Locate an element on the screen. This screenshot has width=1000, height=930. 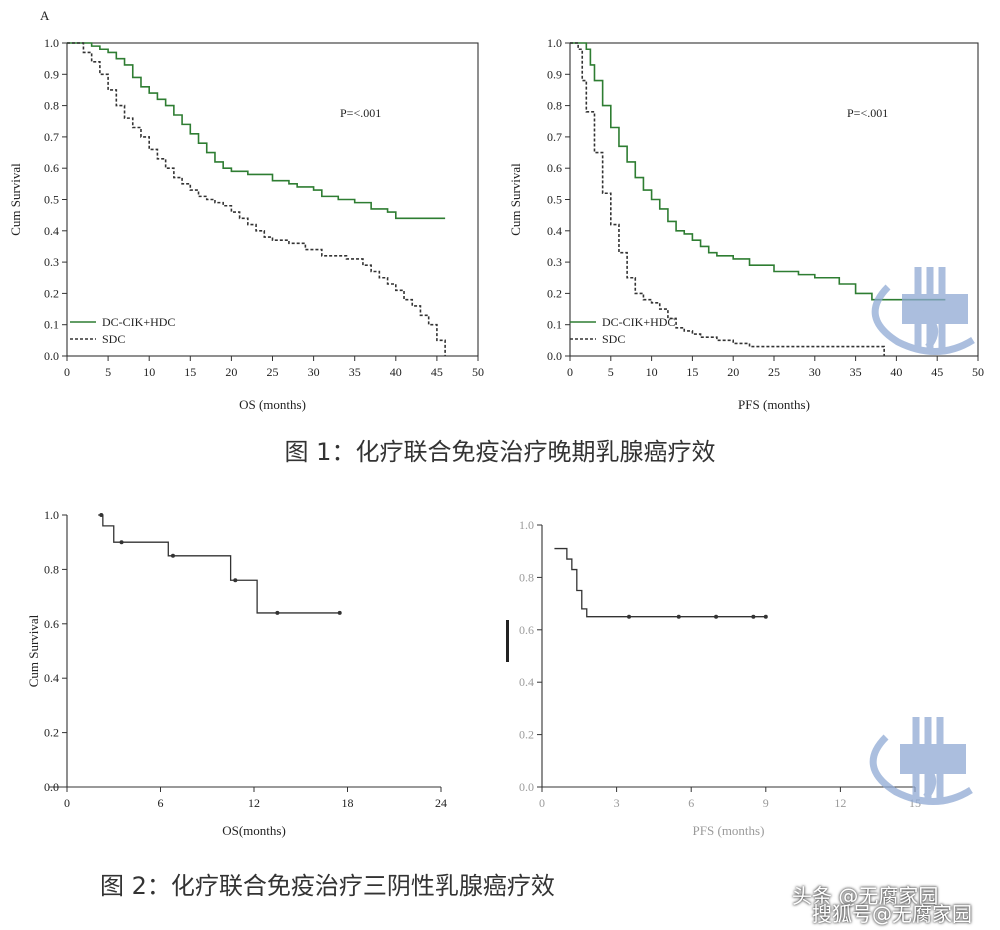
figure2-caption: 图 2：化疗联合免疫治疗三阴性乳腺癌疗效 is located at coordinates (327, 886).